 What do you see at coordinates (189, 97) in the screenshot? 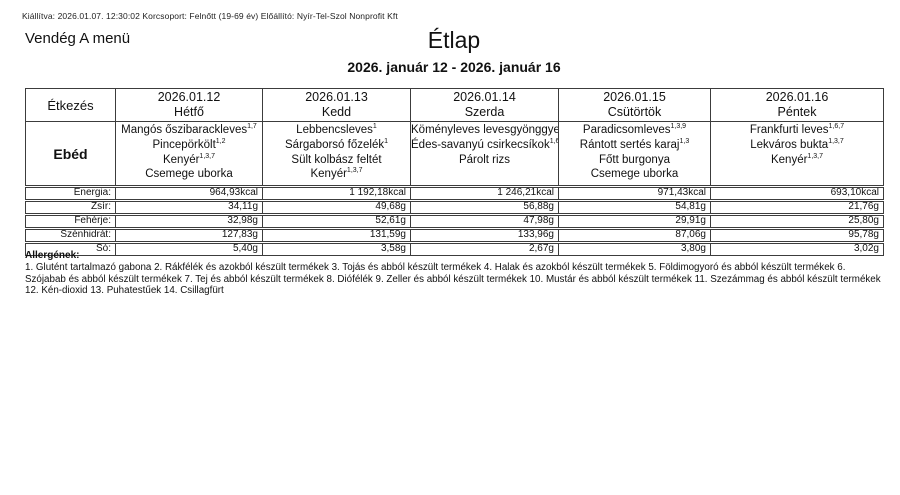
I see `day-date: 2026.01.12` at bounding box center [189, 97].